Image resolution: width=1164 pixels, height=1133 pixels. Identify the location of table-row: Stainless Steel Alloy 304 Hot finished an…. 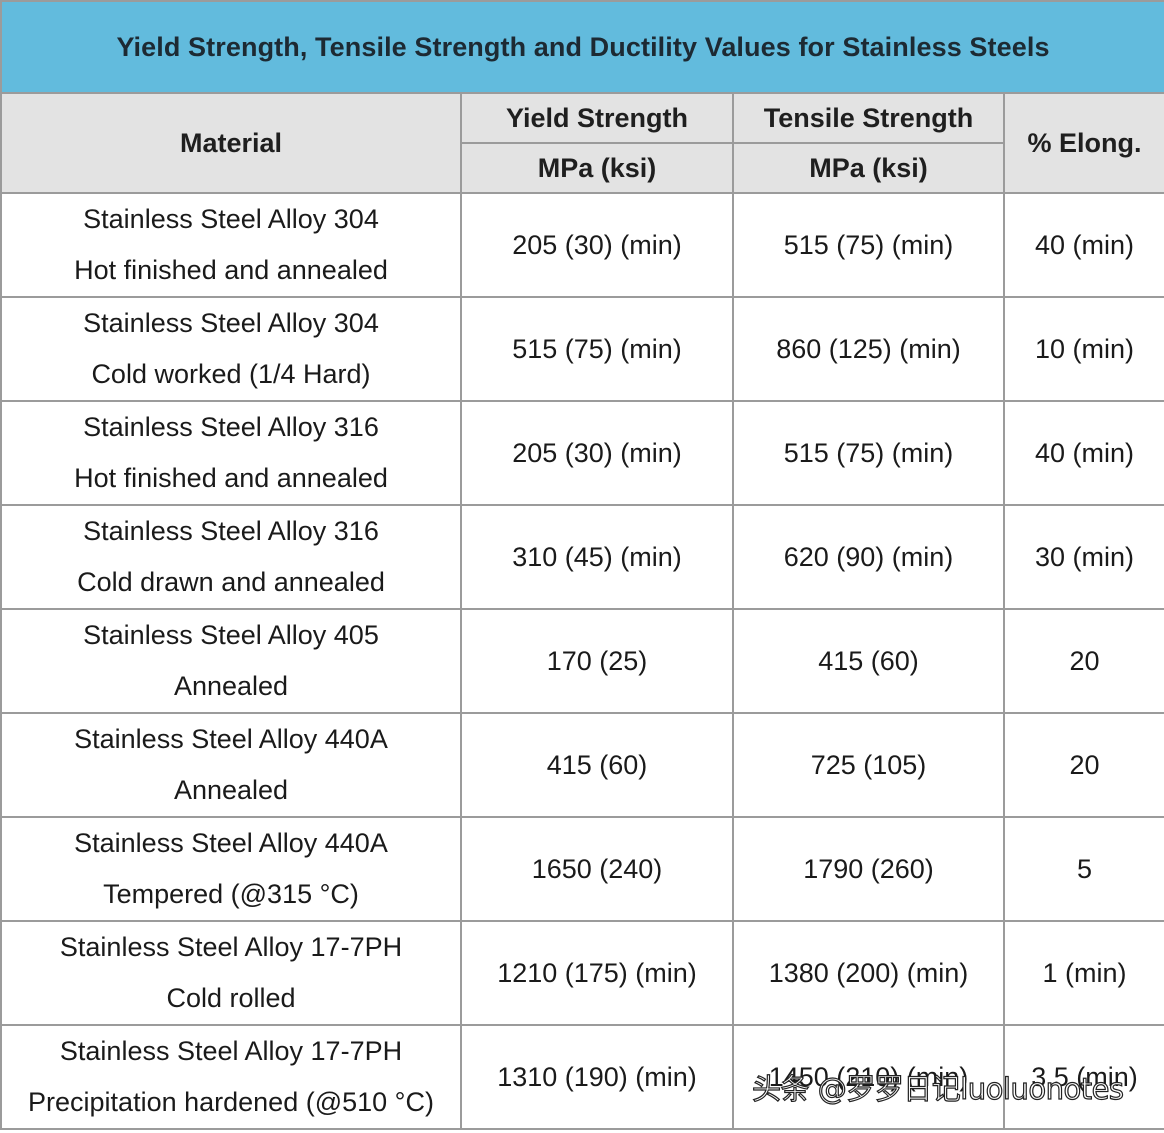
(582, 245).